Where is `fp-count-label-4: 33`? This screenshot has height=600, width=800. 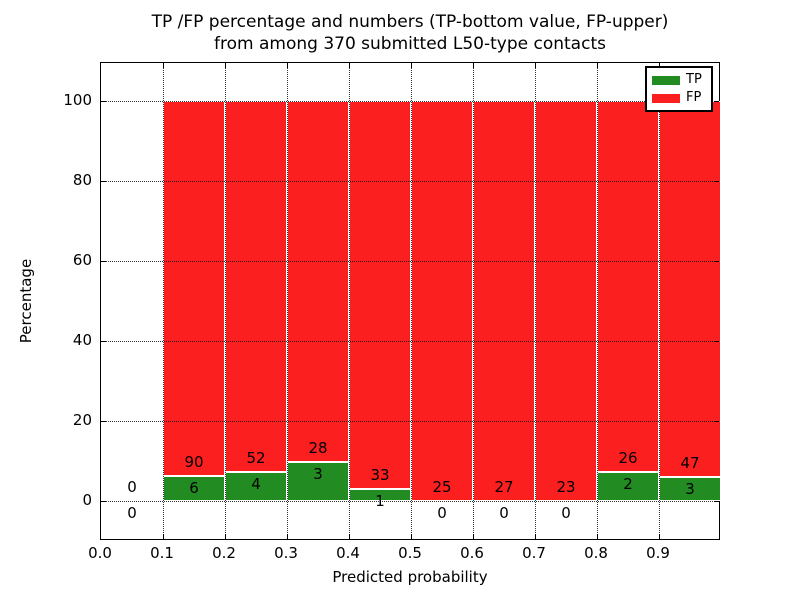
fp-count-label-4: 33 is located at coordinates (380, 474).